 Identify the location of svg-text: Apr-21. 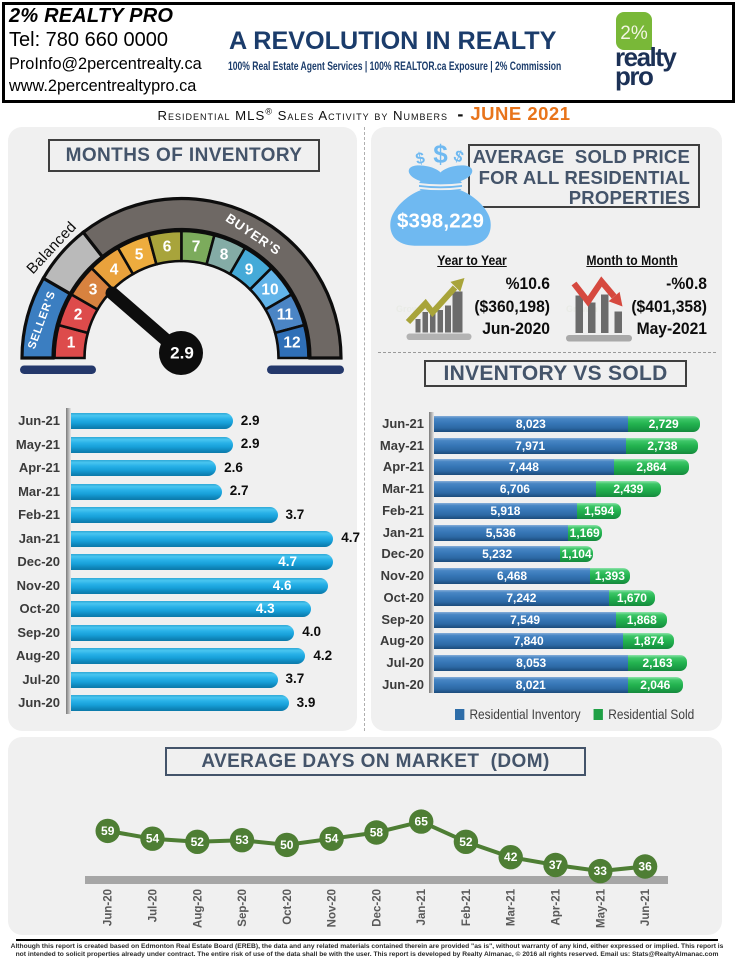
(557, 906).